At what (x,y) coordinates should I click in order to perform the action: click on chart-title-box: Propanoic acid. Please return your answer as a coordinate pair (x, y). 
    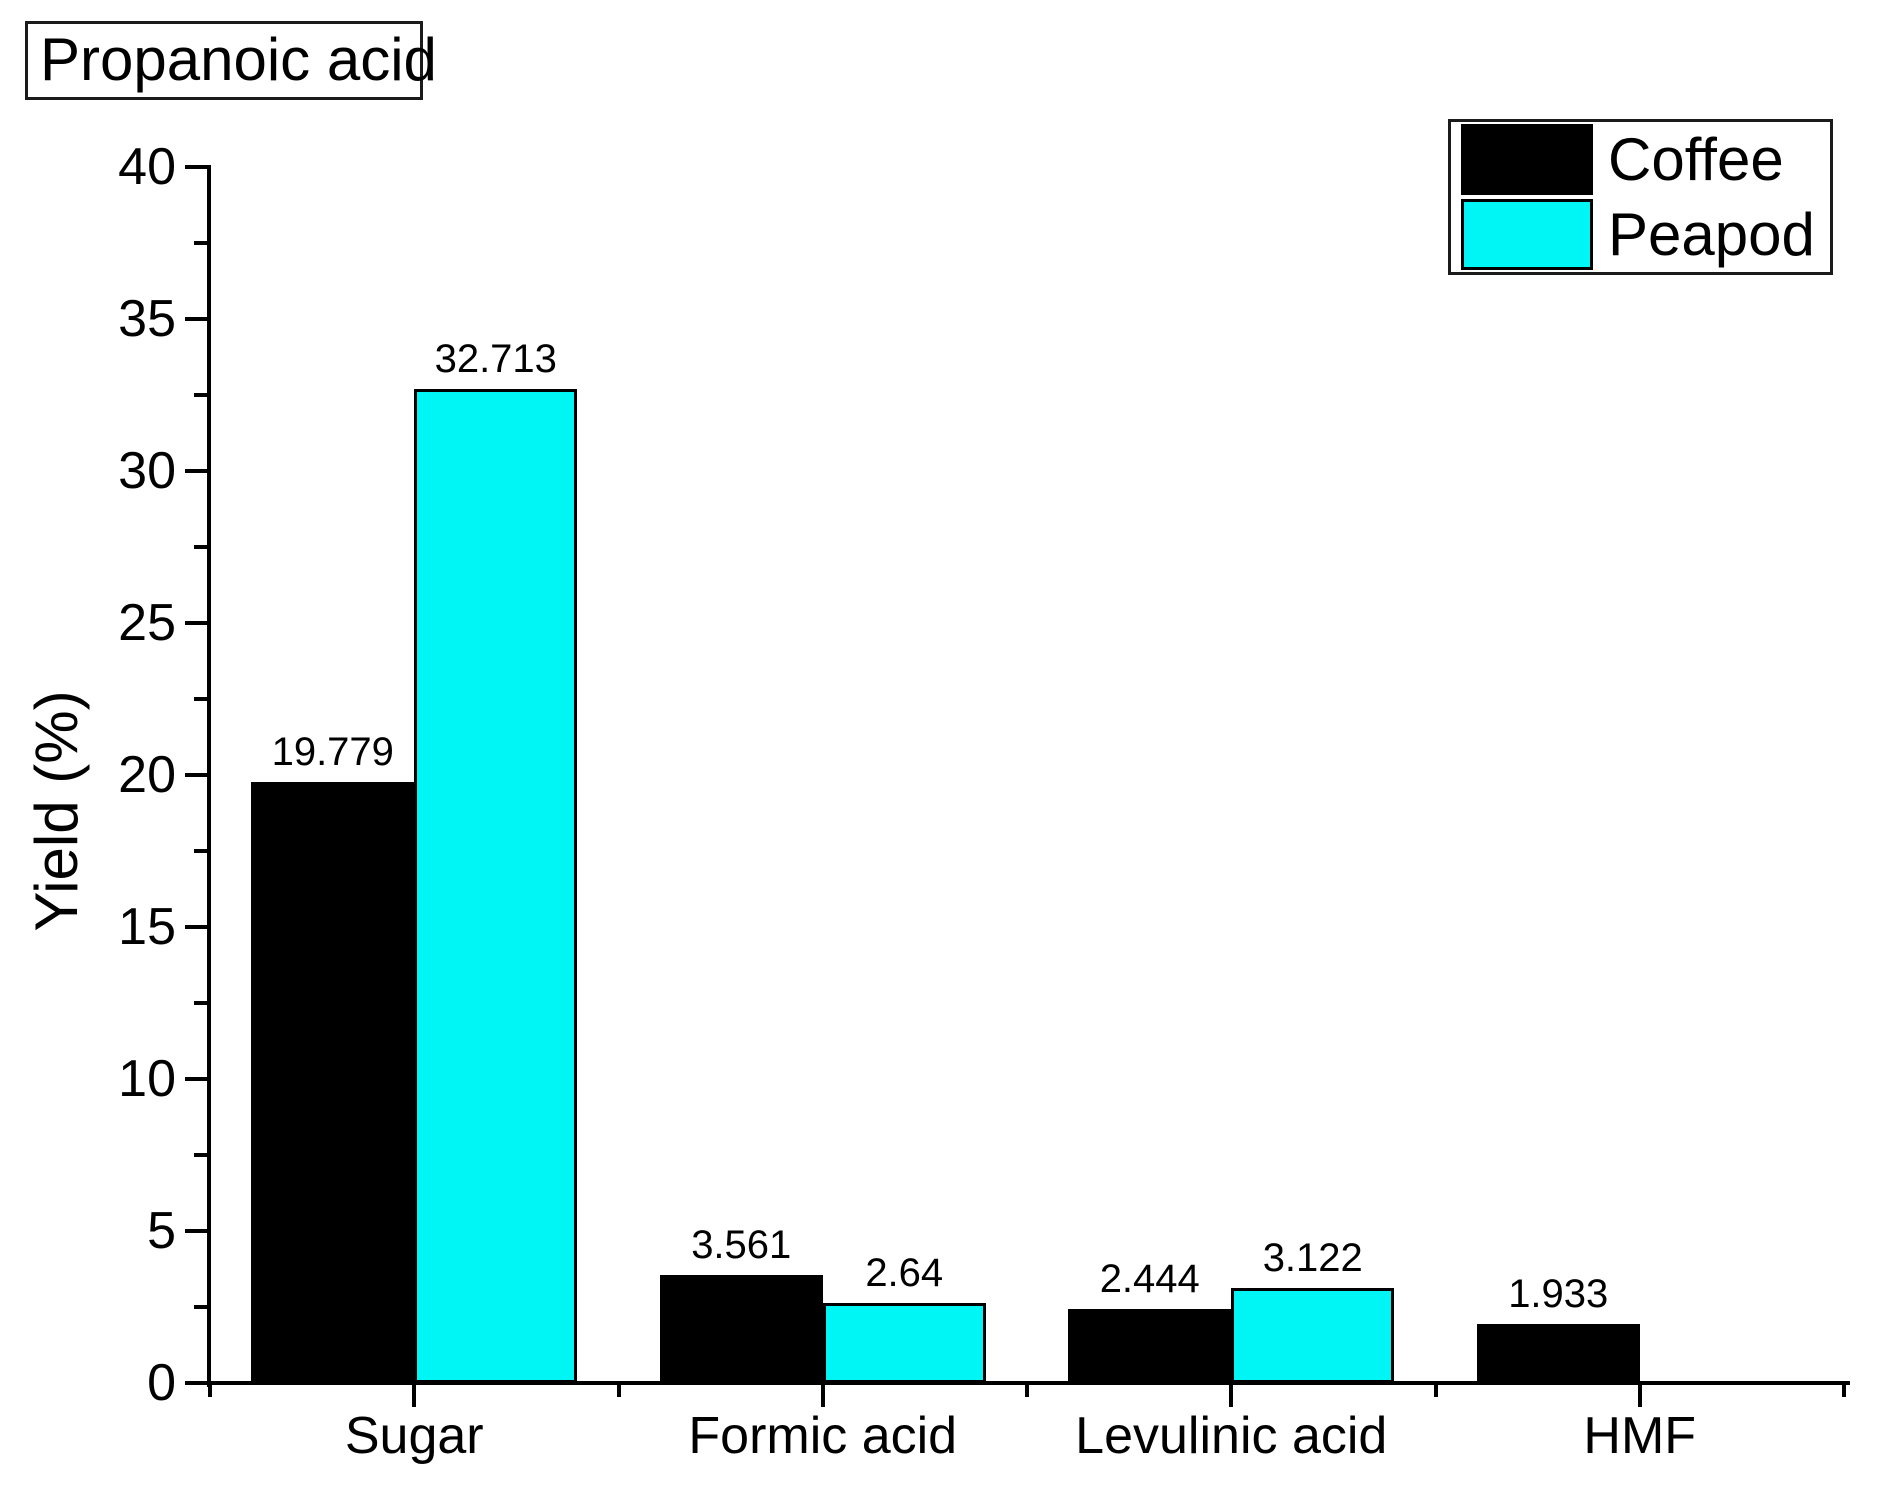
    Looking at the image, I should click on (231, 60).